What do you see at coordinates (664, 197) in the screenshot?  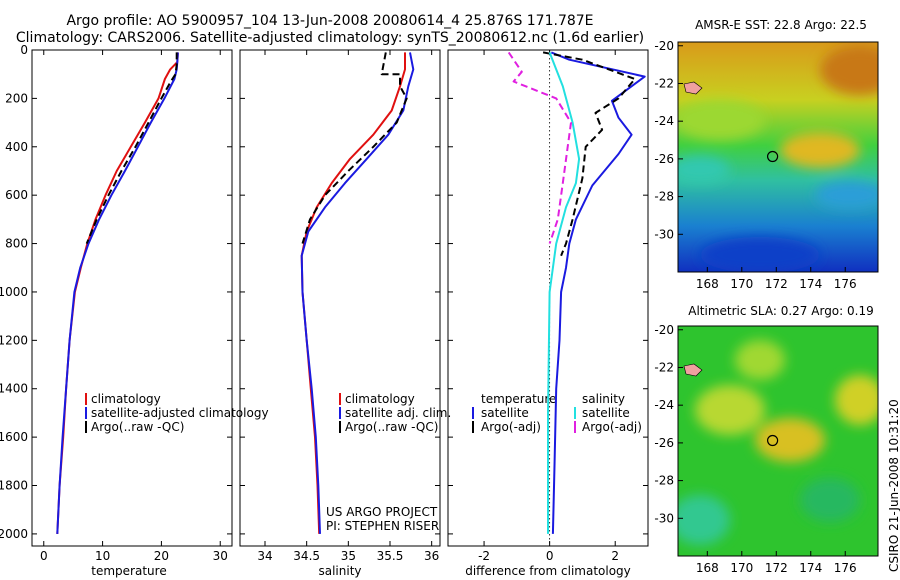 I see `sst-ytick-label-4: -28` at bounding box center [664, 197].